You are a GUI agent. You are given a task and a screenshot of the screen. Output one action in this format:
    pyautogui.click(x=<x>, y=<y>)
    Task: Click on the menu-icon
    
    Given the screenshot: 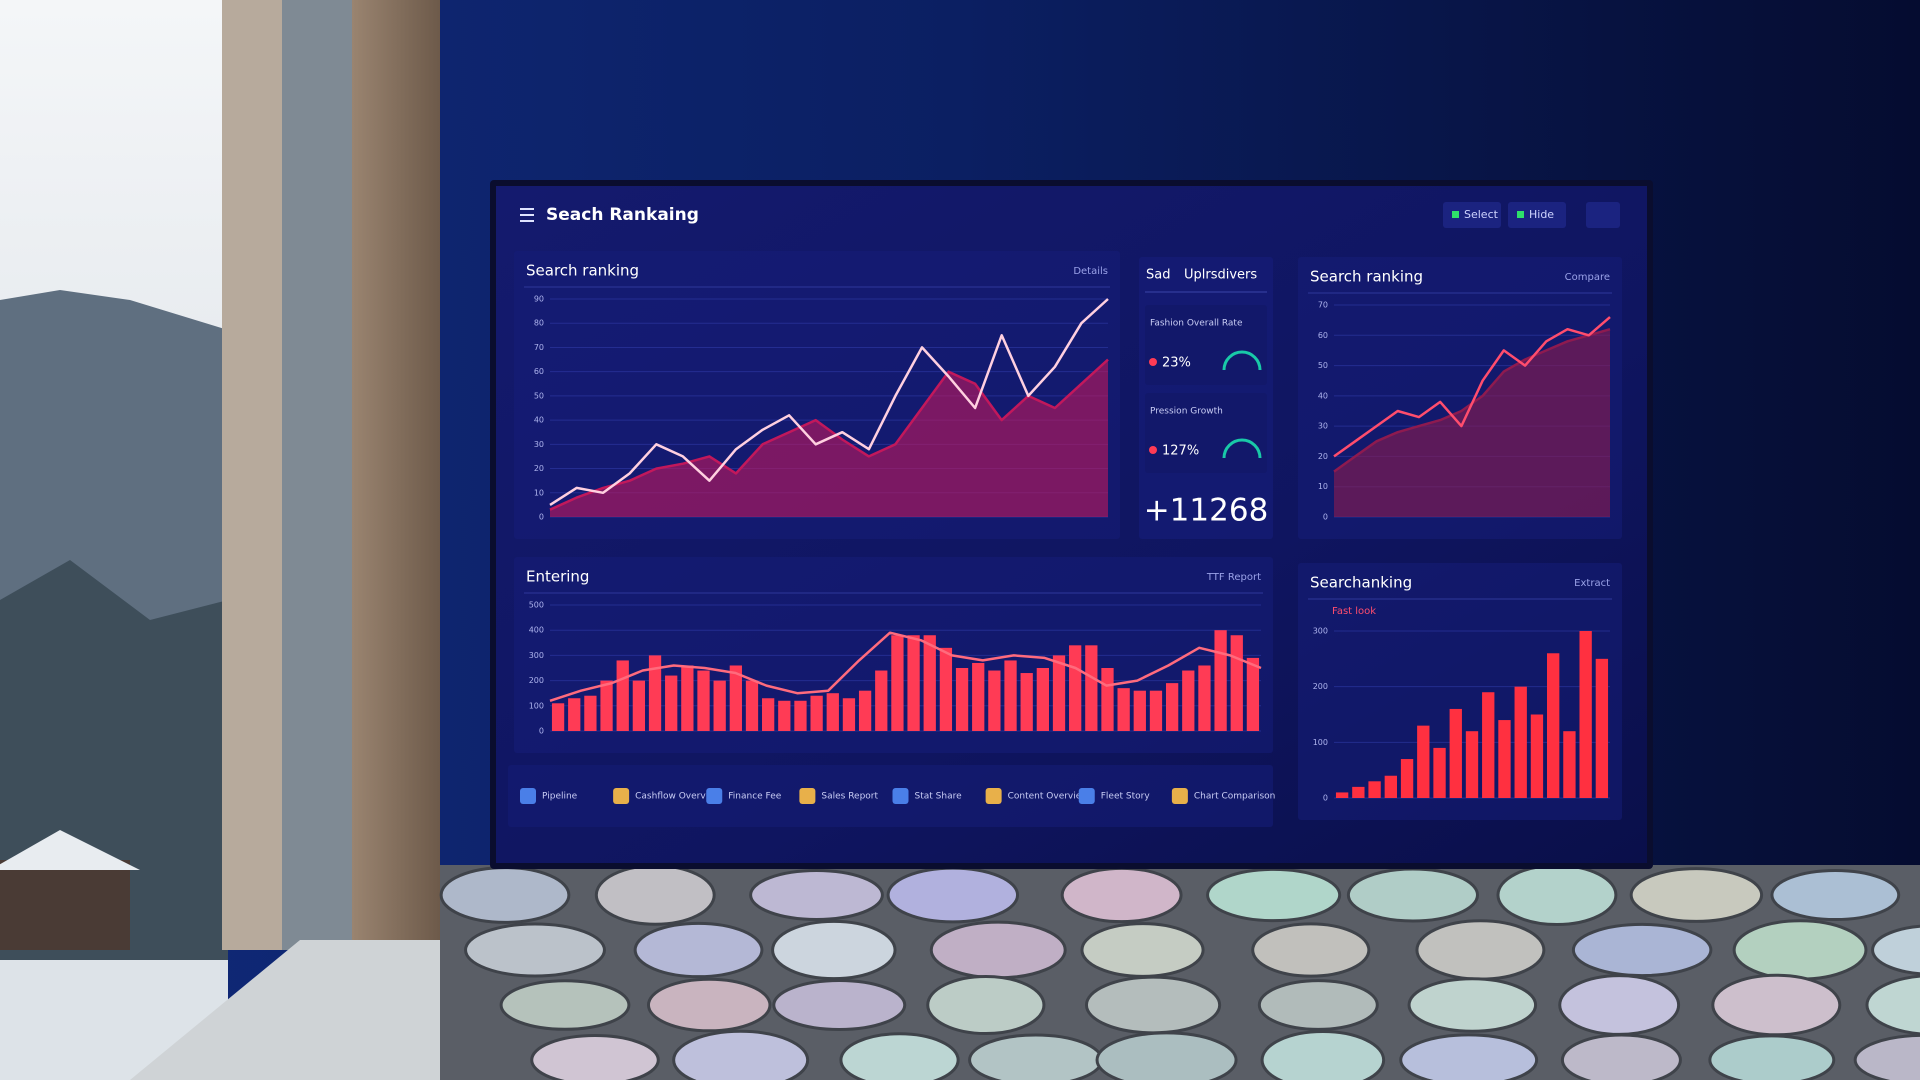 What is the action you would take?
    pyautogui.click(x=527, y=215)
    